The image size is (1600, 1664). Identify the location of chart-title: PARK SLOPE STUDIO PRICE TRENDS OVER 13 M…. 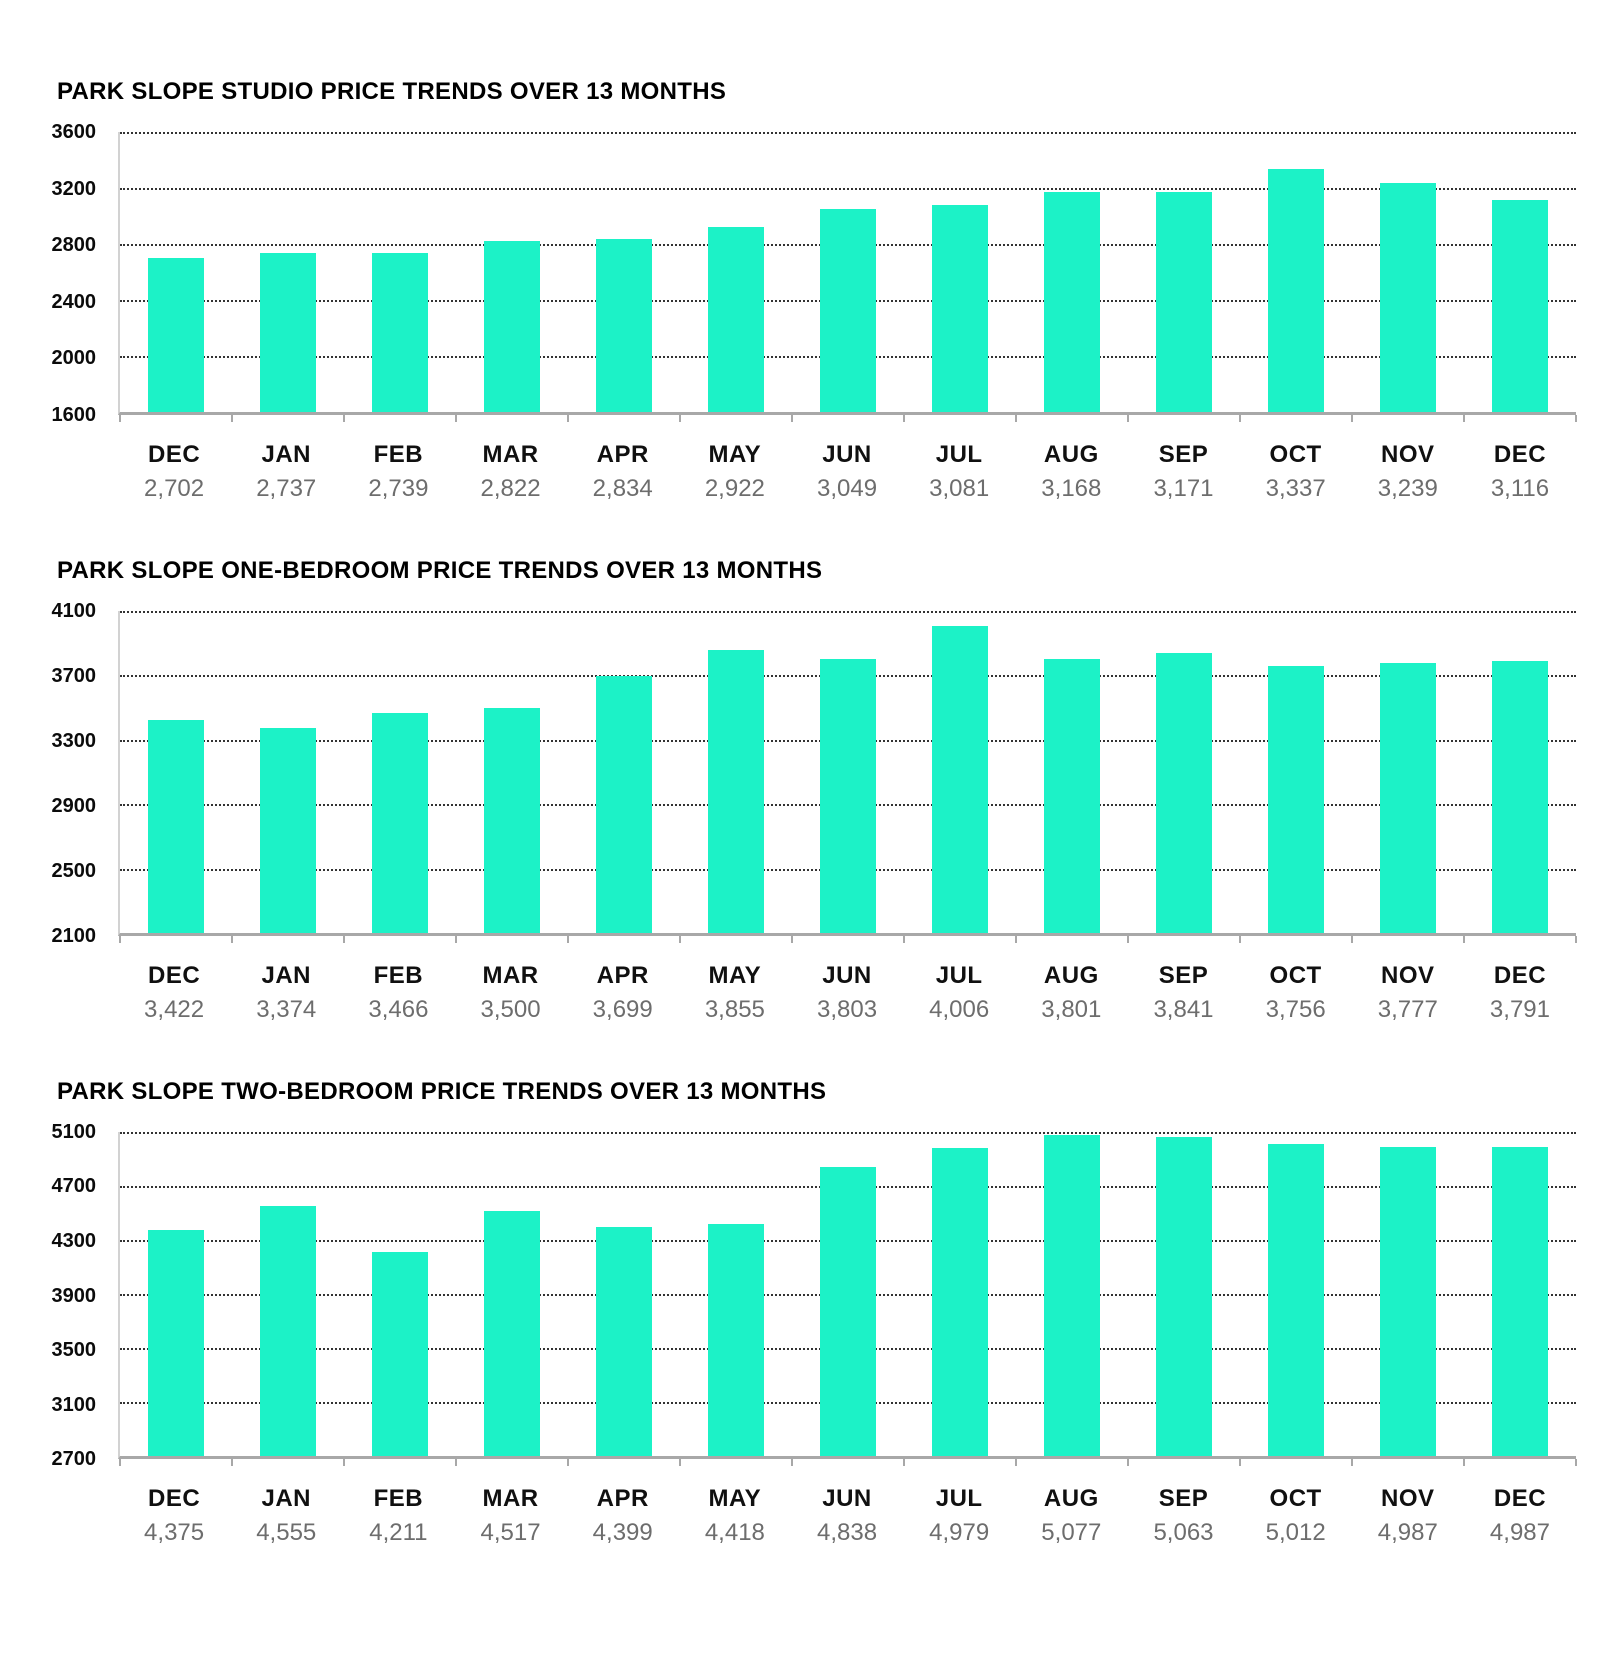
(392, 91).